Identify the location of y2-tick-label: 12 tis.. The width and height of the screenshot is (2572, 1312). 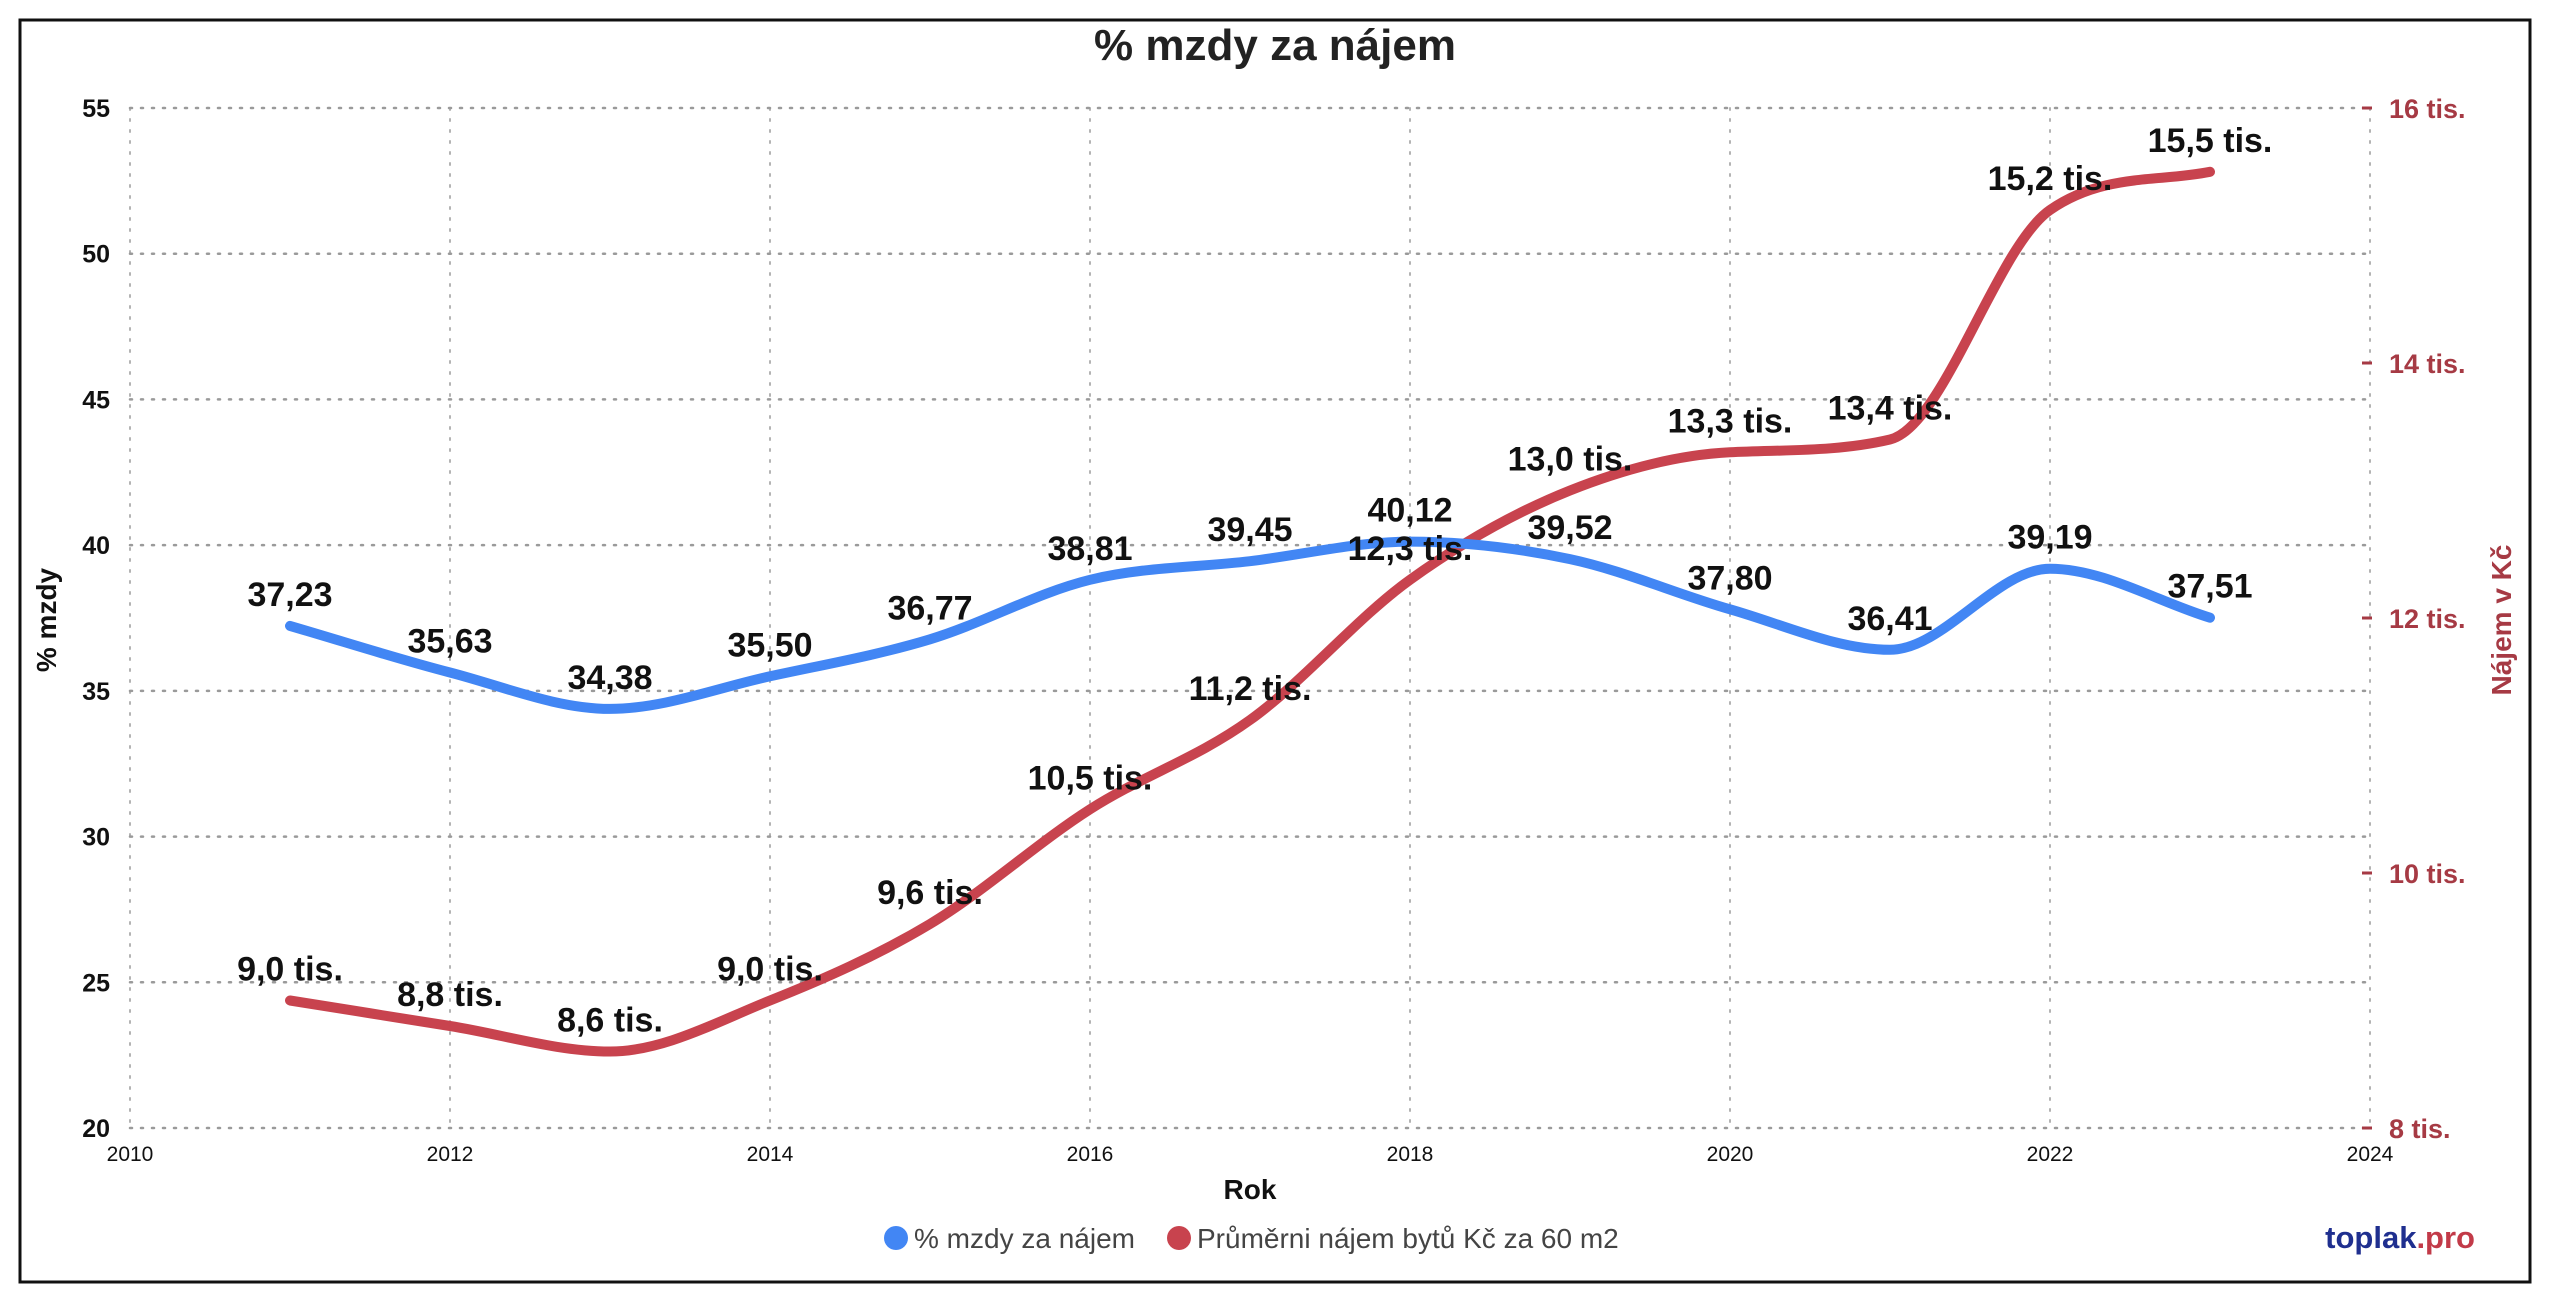
(2427, 619).